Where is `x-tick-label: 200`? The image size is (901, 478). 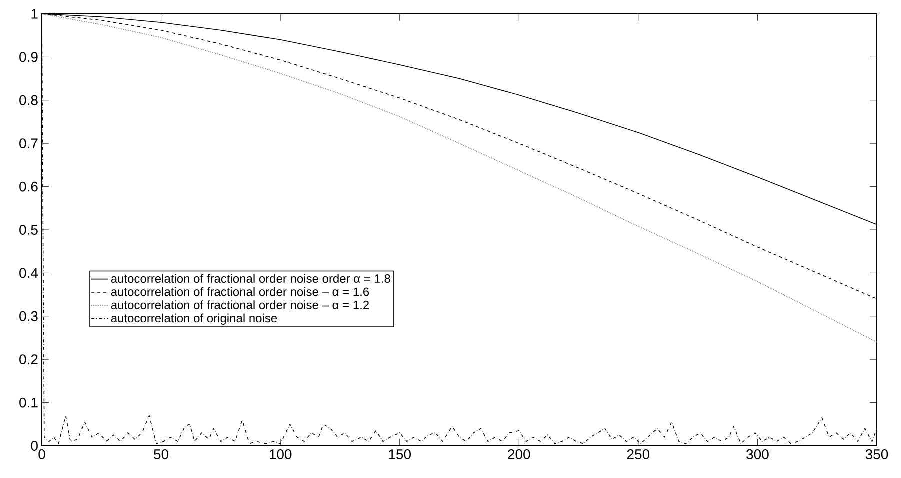
x-tick-label: 200 is located at coordinates (519, 455).